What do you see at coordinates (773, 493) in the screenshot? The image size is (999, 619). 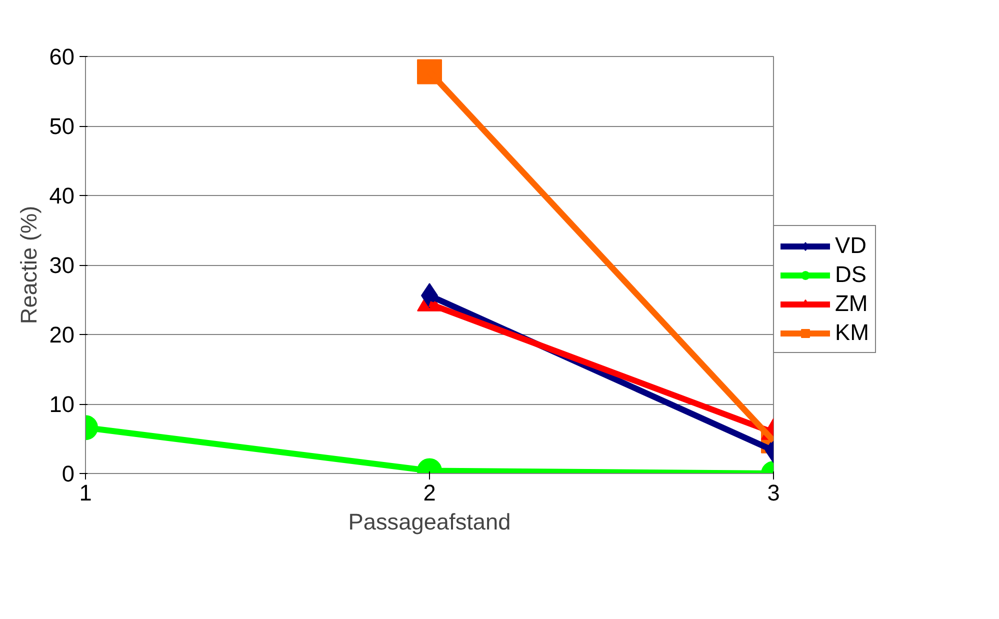 I see `x-tick-label: 3` at bounding box center [773, 493].